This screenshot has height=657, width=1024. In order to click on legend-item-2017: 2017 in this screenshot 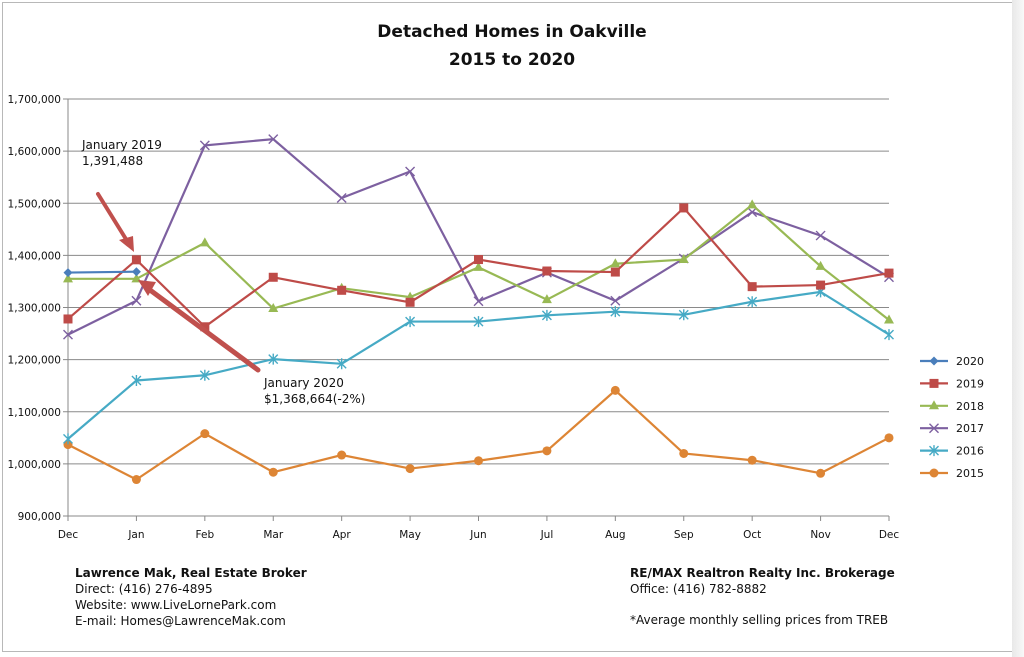, I will do `click(952, 428)`.